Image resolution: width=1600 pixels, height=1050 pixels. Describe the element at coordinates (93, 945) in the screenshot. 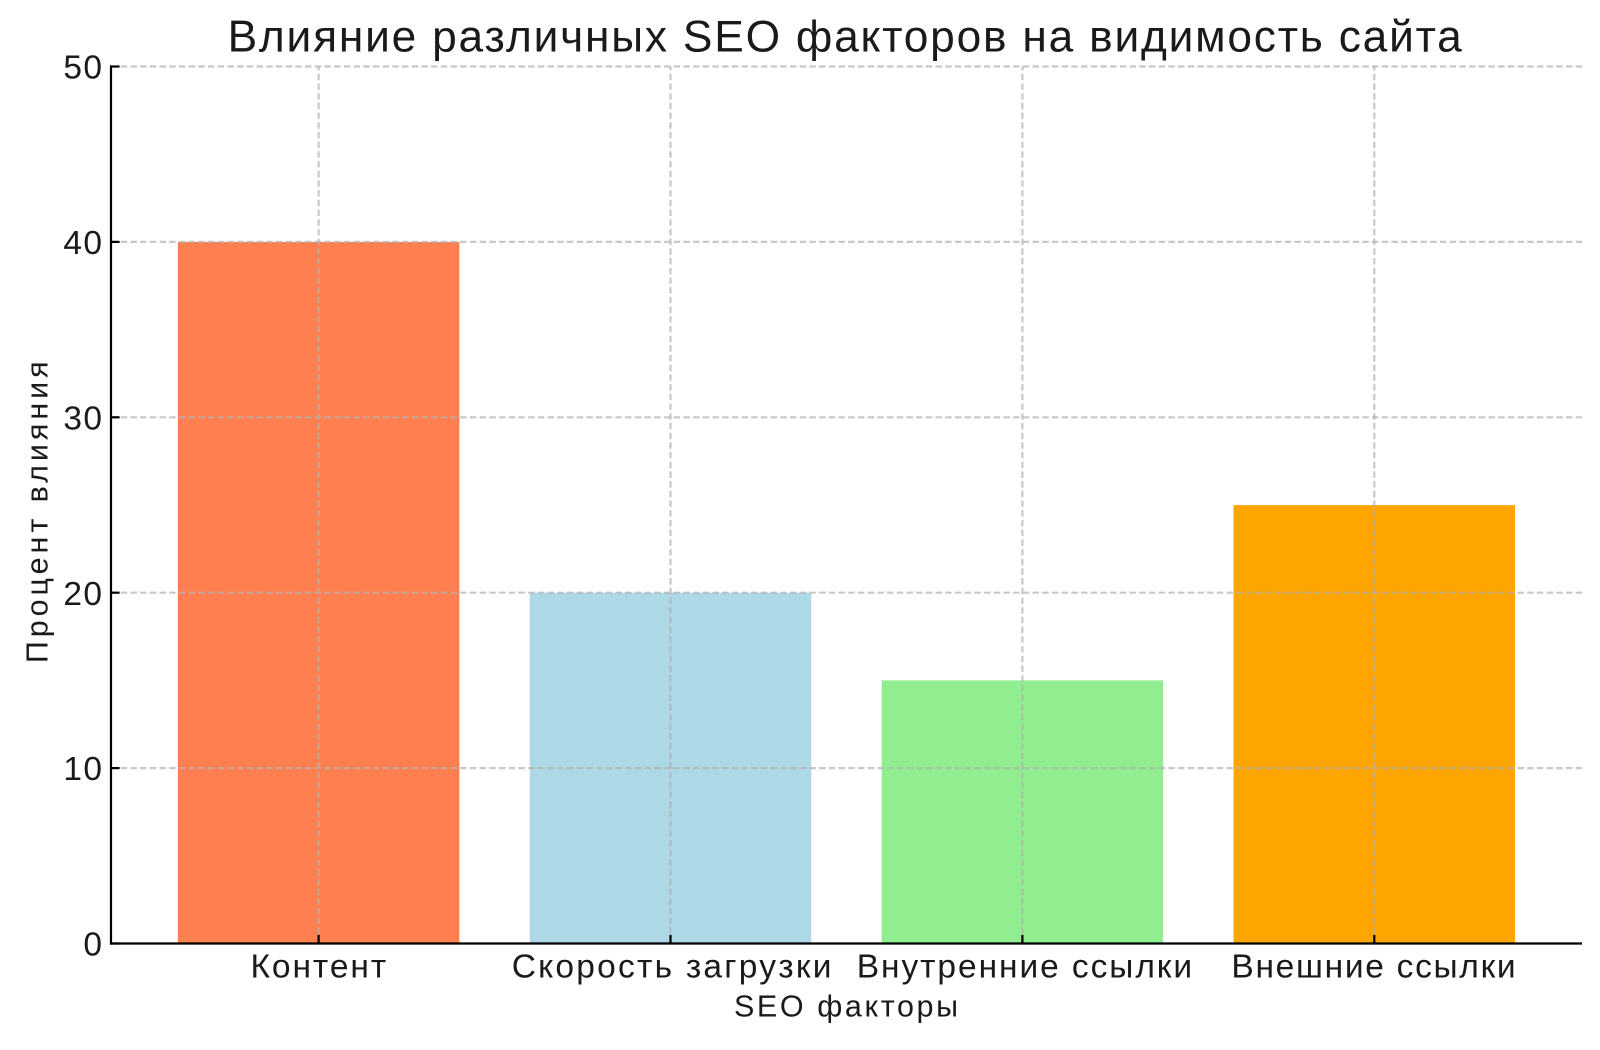

I see `svg-text: 0` at that location.